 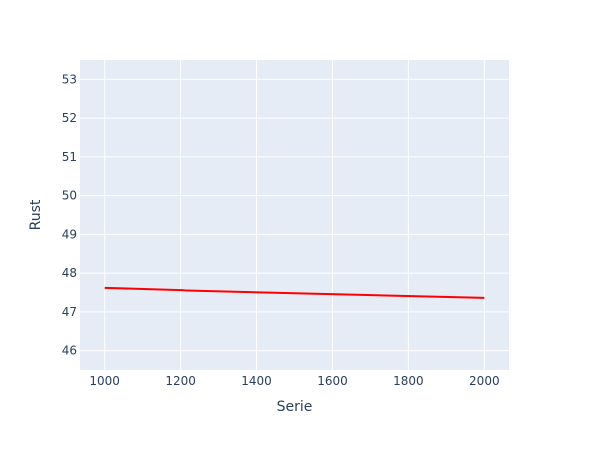 I want to click on x-tick-label: 1800, so click(x=408, y=381).